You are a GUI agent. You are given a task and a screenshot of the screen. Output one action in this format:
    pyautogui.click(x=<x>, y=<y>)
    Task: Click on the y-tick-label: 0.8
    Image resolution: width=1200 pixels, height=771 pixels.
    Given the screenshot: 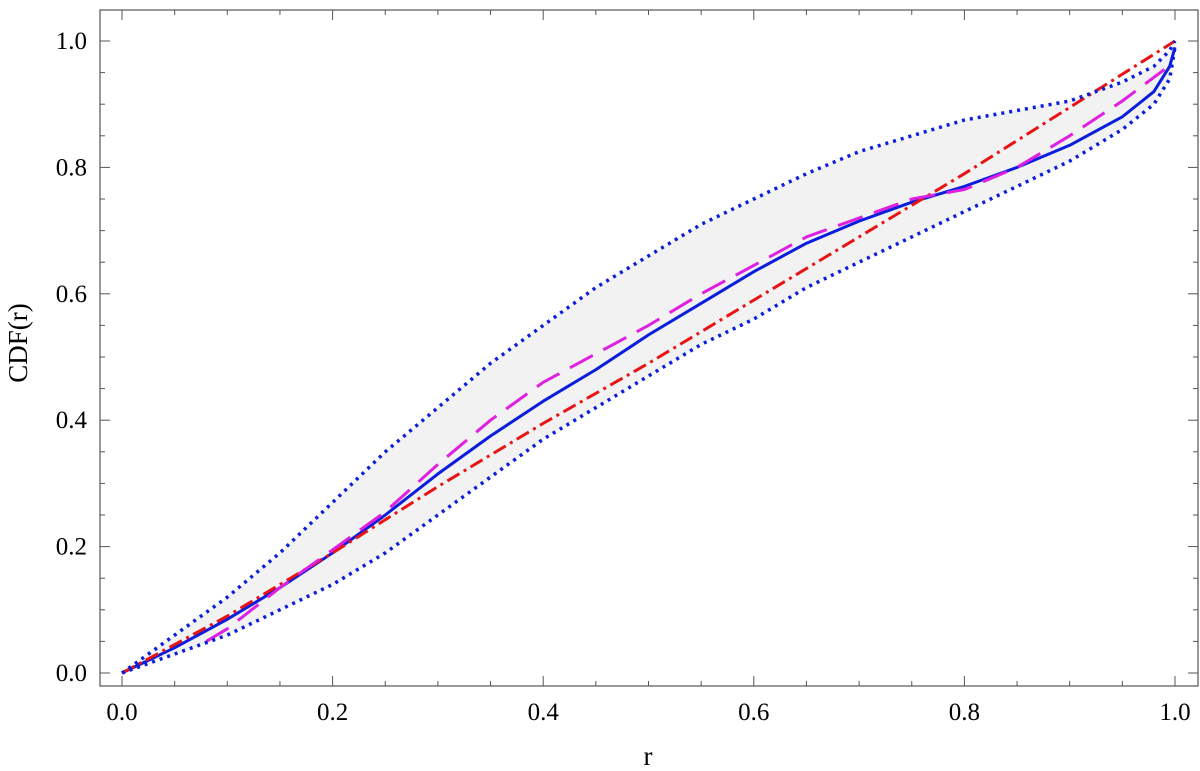 What is the action you would take?
    pyautogui.click(x=71, y=167)
    